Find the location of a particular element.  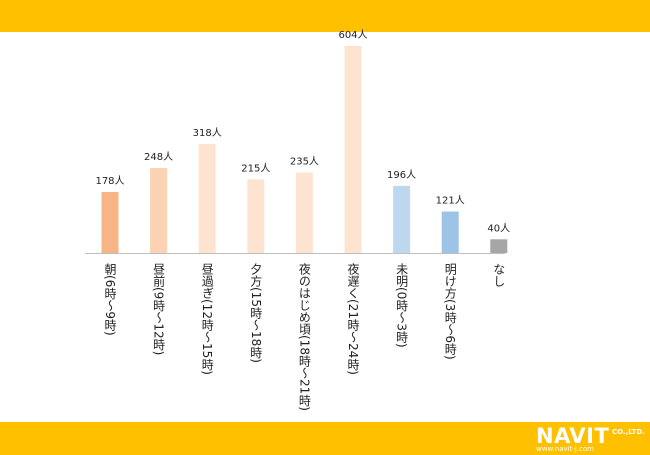

logo-url: www.navit-j.com is located at coordinates (565, 449).